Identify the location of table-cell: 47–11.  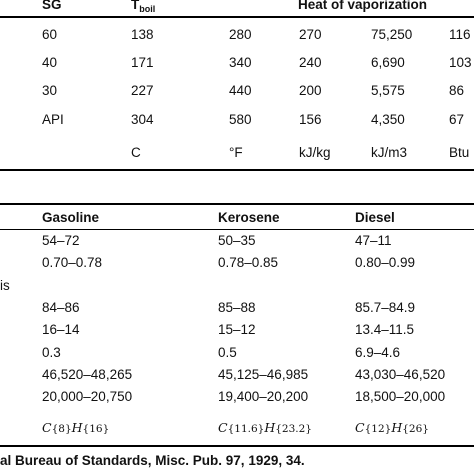
(373, 240).